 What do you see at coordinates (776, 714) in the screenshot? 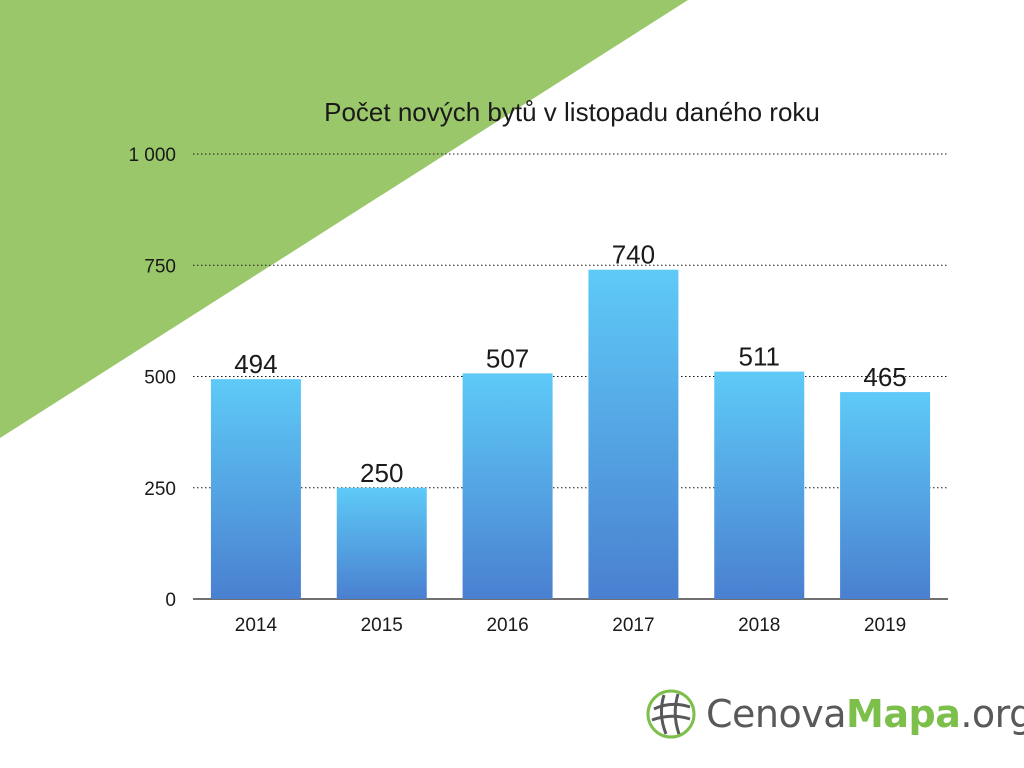
I see `logo-text-cenova: Cenova` at bounding box center [776, 714].